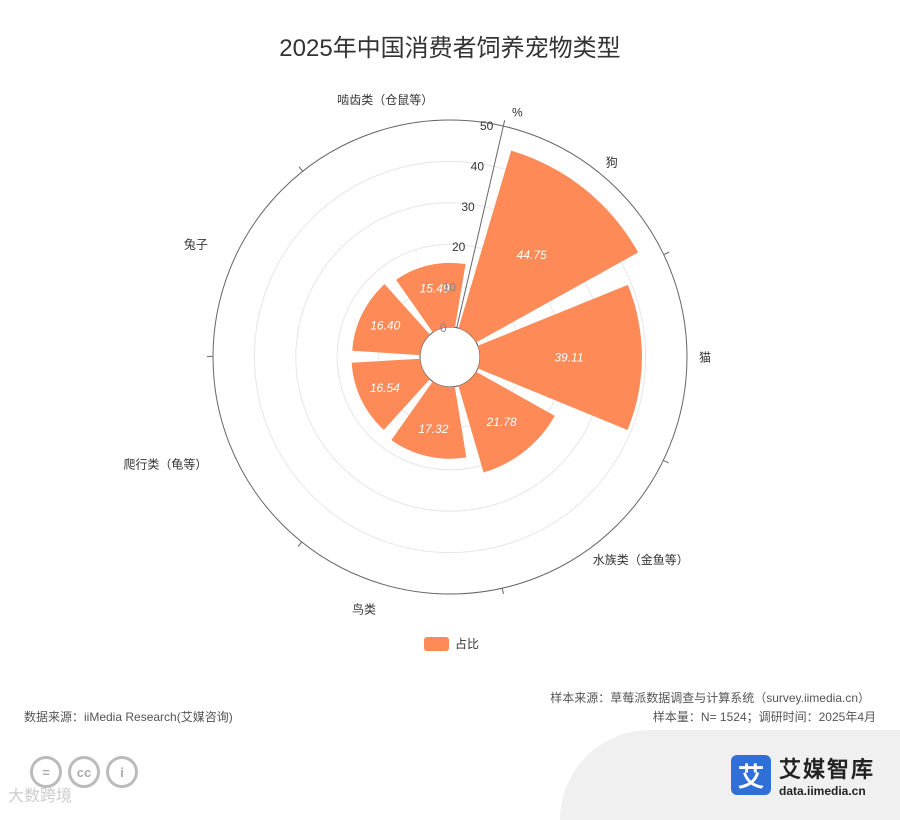 Image resolution: width=900 pixels, height=820 pixels. Describe the element at coordinates (641, 559) in the screenshot. I see `category-label-2: 水族类（金鱼等）` at that location.